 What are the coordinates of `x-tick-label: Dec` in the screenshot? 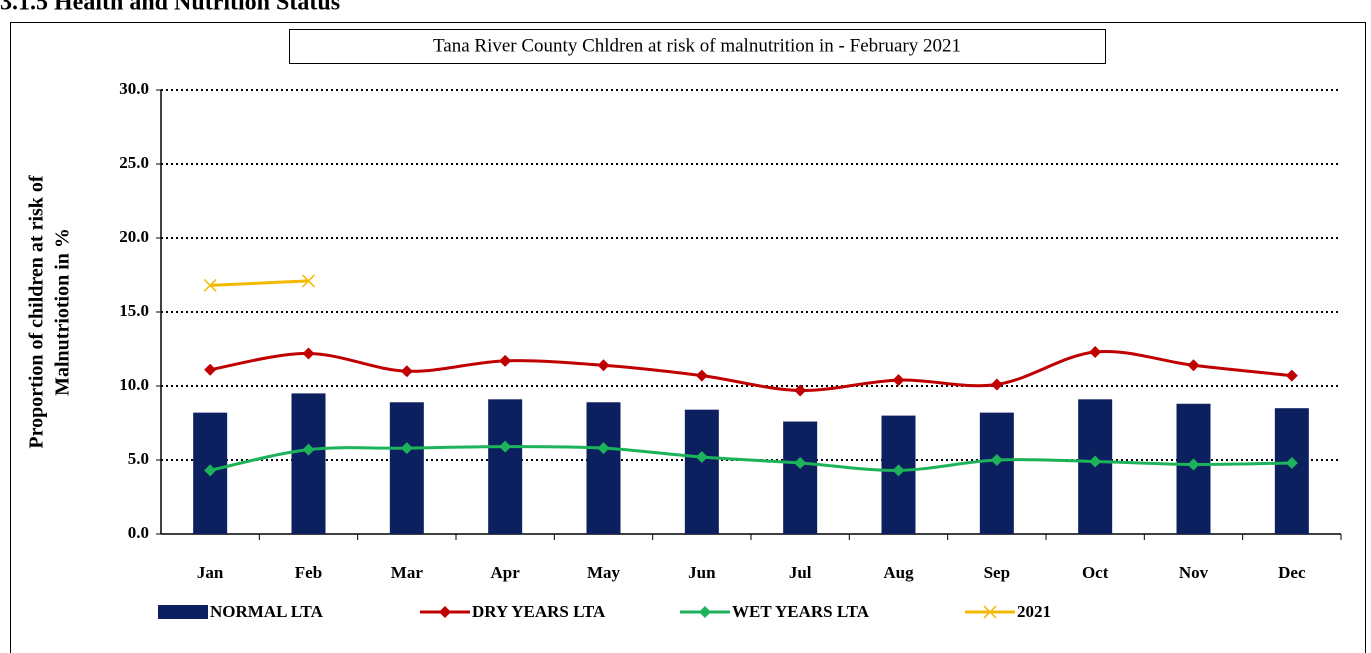 It's located at (1292, 572).